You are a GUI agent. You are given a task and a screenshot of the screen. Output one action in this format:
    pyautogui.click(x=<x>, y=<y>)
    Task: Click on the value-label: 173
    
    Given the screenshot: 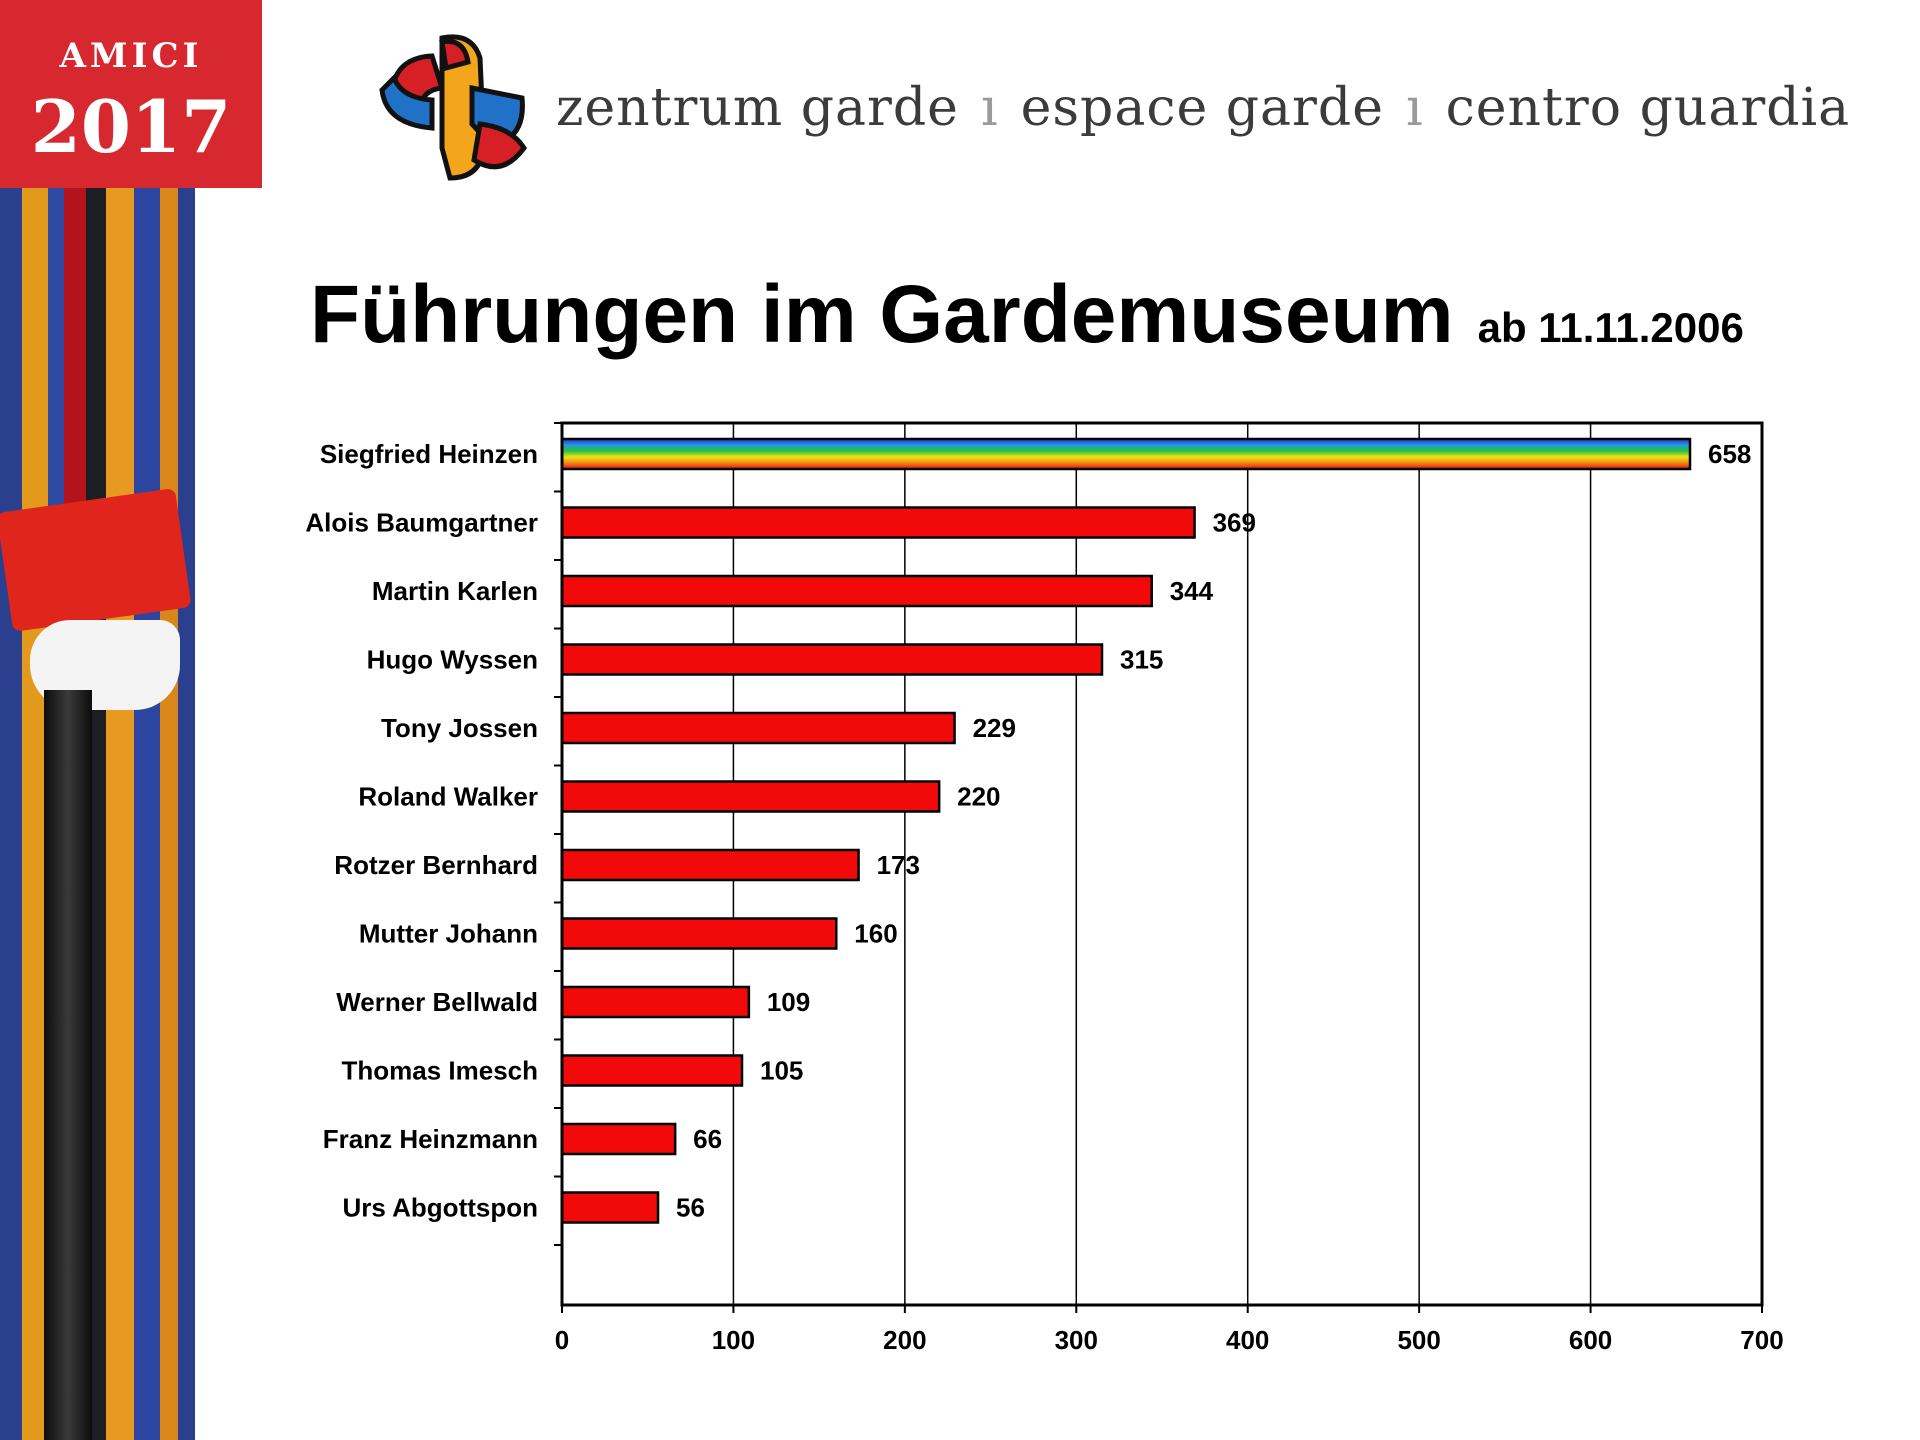 What is the action you would take?
    pyautogui.click(x=898, y=865)
    